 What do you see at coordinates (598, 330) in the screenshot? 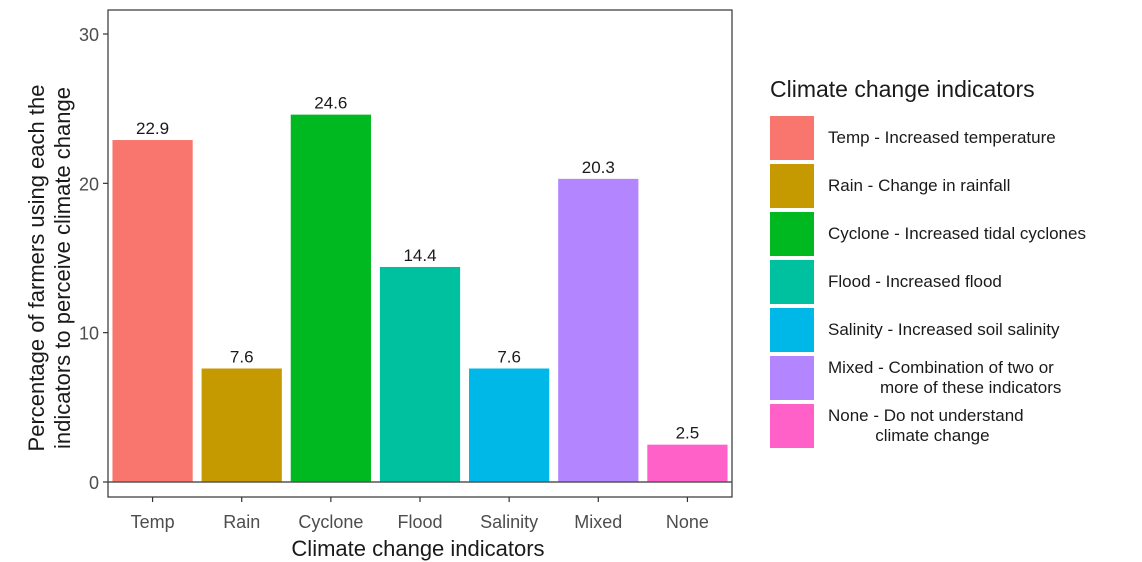
I see `bar-mixed` at bounding box center [598, 330].